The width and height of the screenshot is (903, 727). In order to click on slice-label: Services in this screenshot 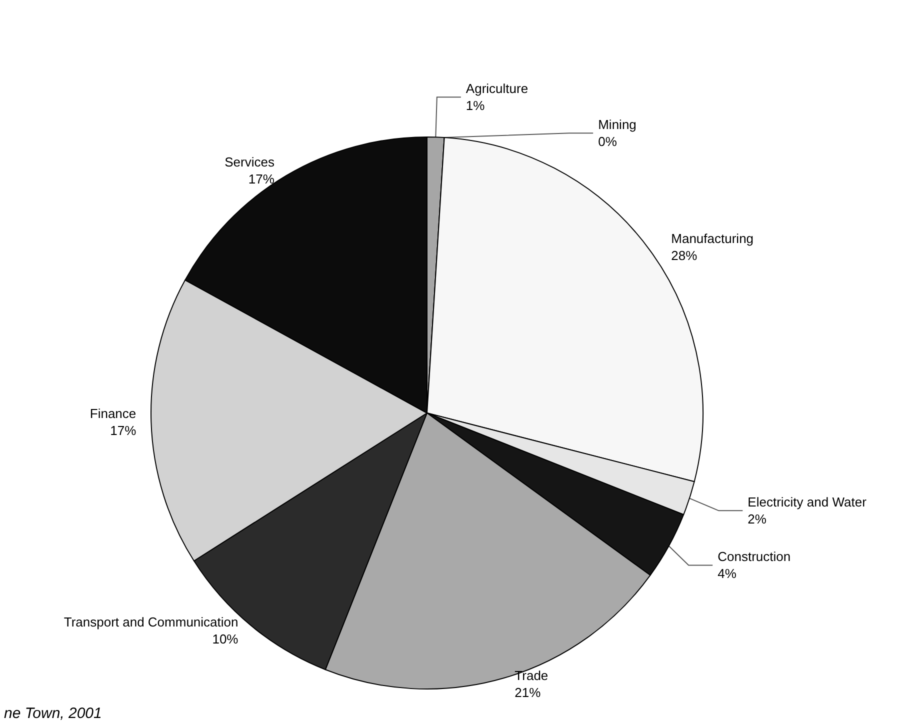, I will do `click(249, 162)`.